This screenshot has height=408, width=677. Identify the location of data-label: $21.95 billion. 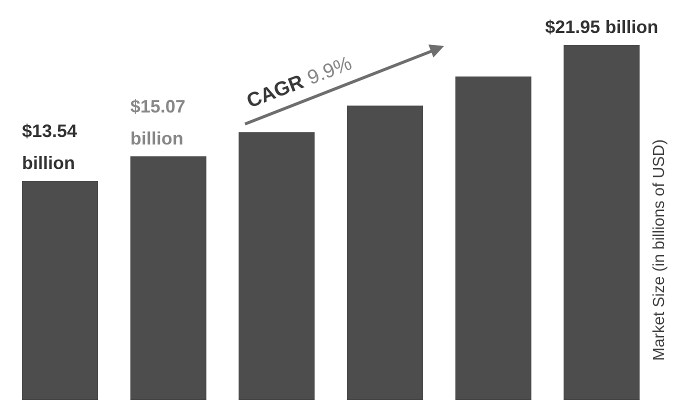
(601, 27).